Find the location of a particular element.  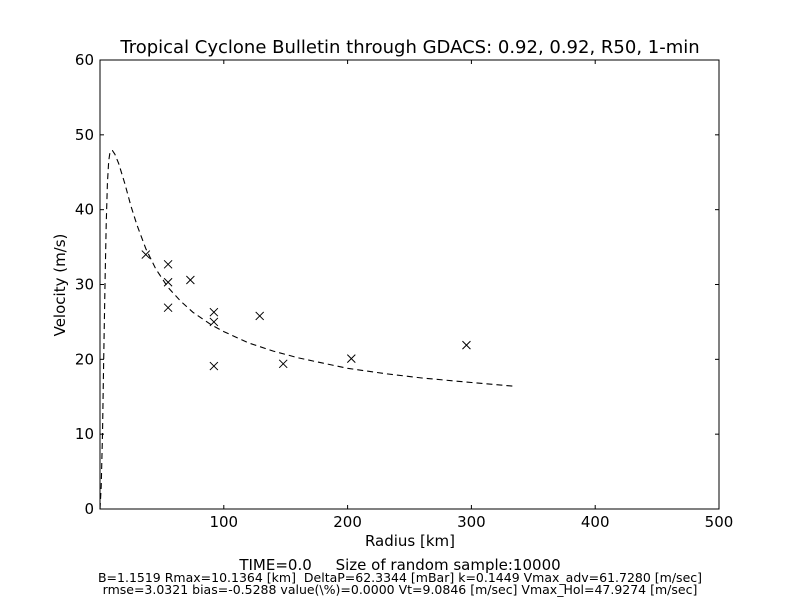

x-tick-label: 200 is located at coordinates (347, 522).